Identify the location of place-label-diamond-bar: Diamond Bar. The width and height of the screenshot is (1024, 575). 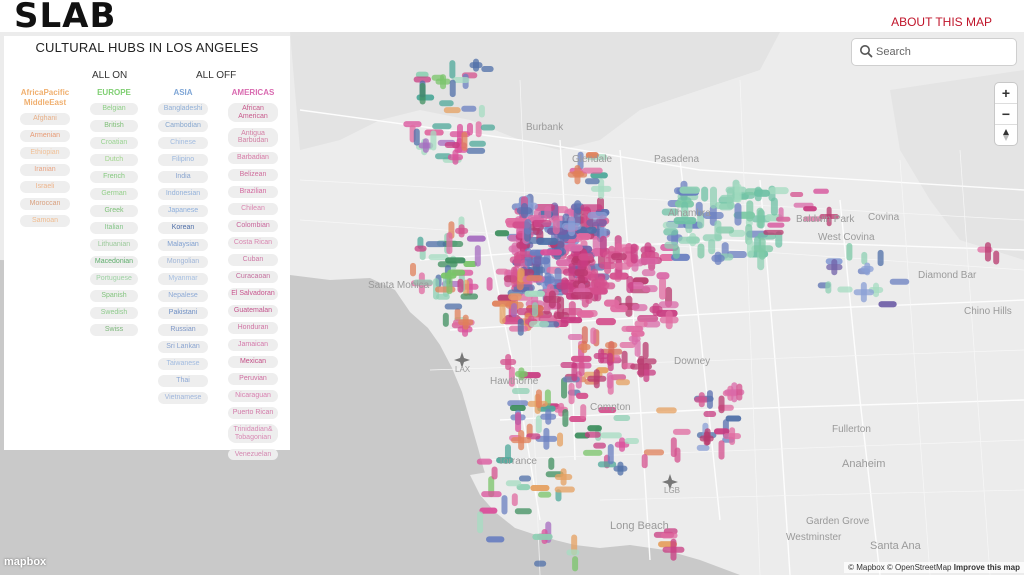
(947, 275).